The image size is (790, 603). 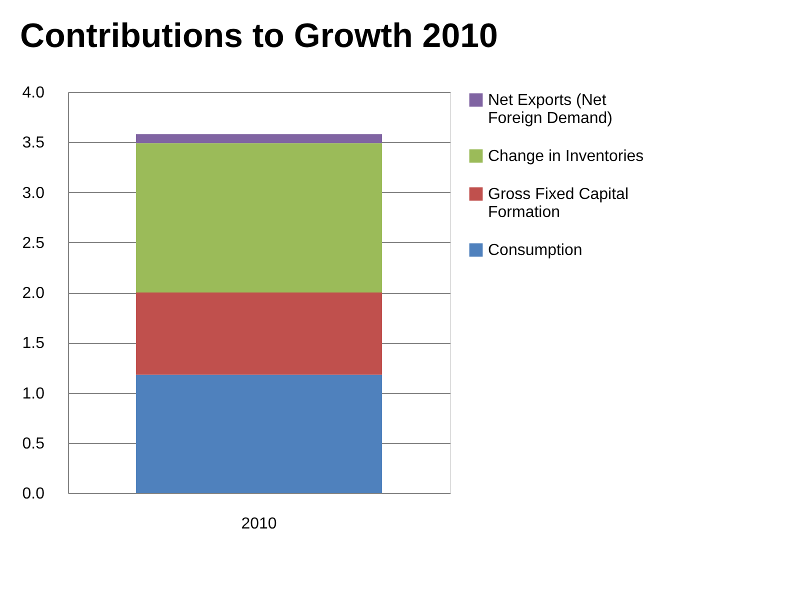 I want to click on y-tick-label: 2.5, so click(x=33, y=243).